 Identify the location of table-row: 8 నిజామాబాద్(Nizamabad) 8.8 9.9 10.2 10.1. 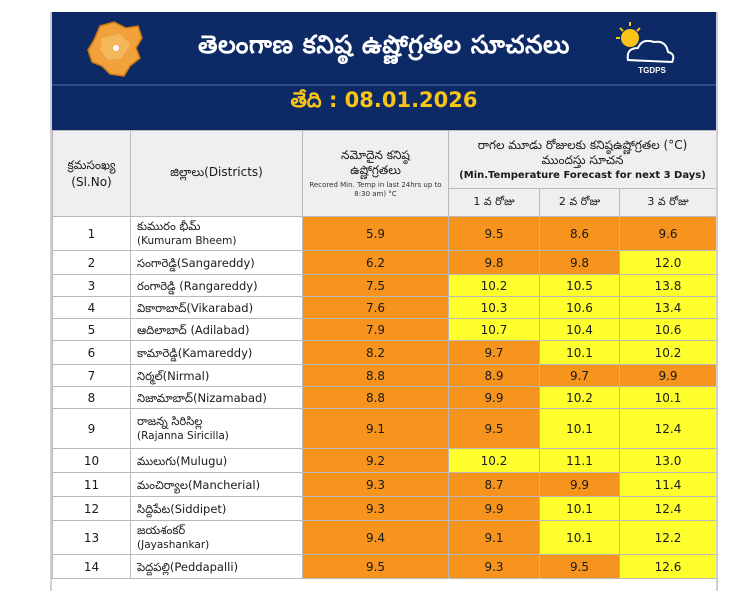
(384, 397).